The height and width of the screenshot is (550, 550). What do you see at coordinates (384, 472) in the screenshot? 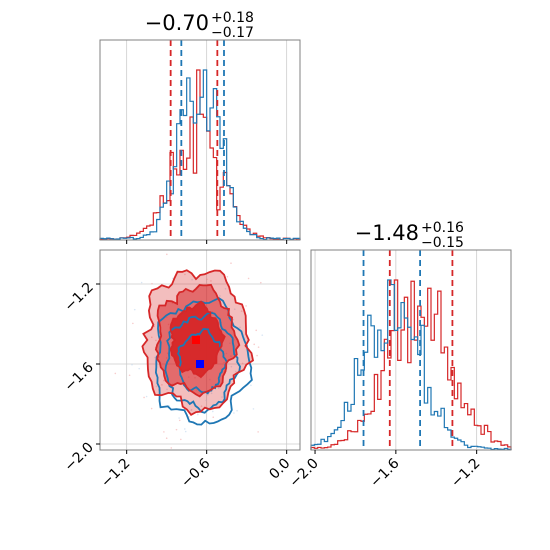
I see `hist-y-tick-label-1: −1.6` at bounding box center [384, 472].